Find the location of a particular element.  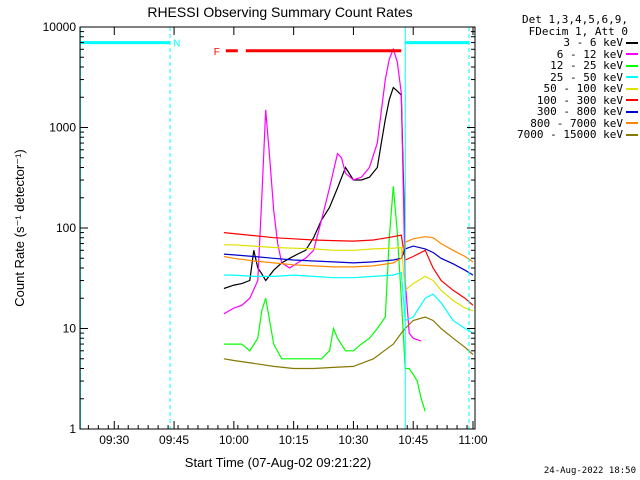

legend-item-0: 3 - 6 keV is located at coordinates (560, 43).